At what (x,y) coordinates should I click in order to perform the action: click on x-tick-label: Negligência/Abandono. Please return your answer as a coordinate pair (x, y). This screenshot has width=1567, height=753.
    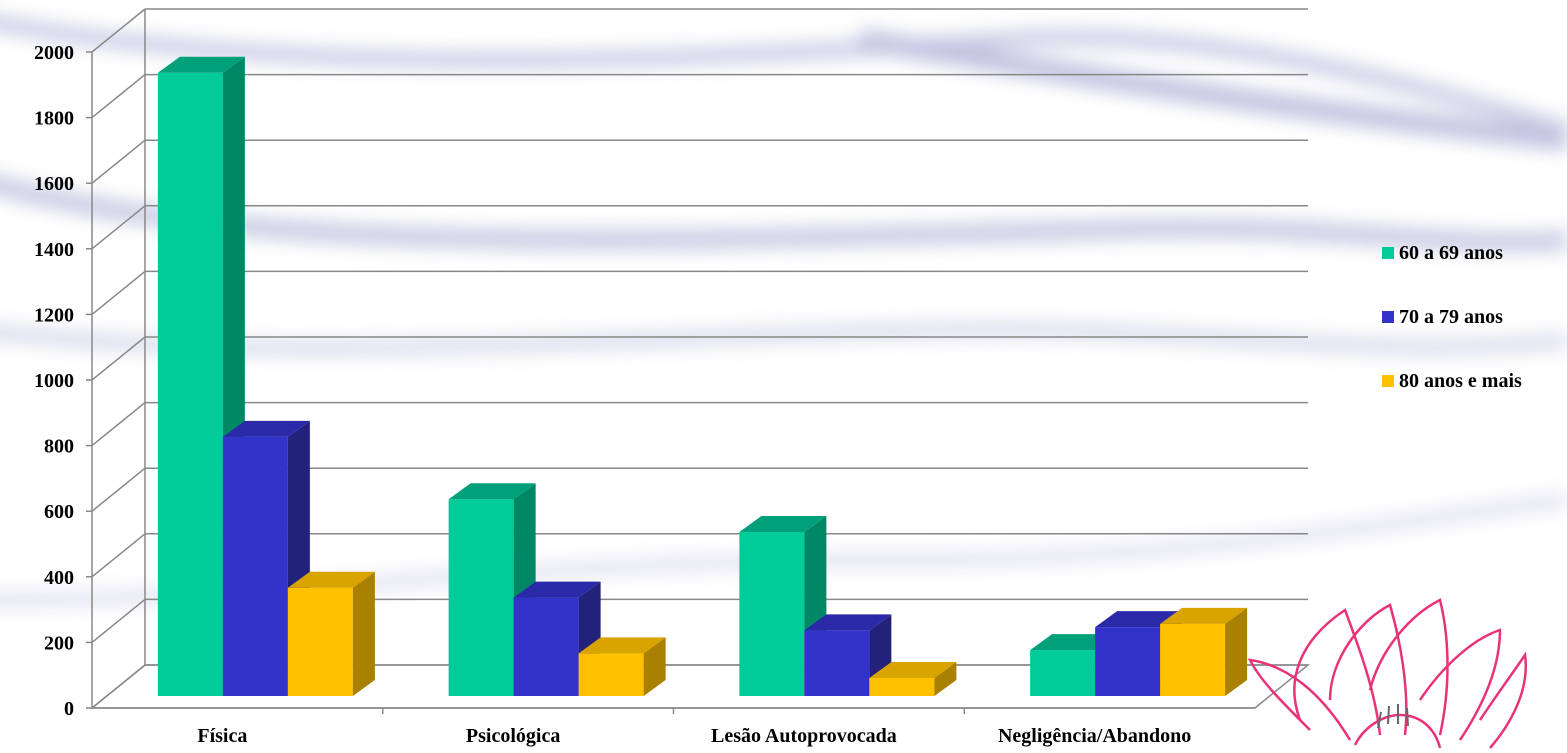
    Looking at the image, I should click on (1094, 736).